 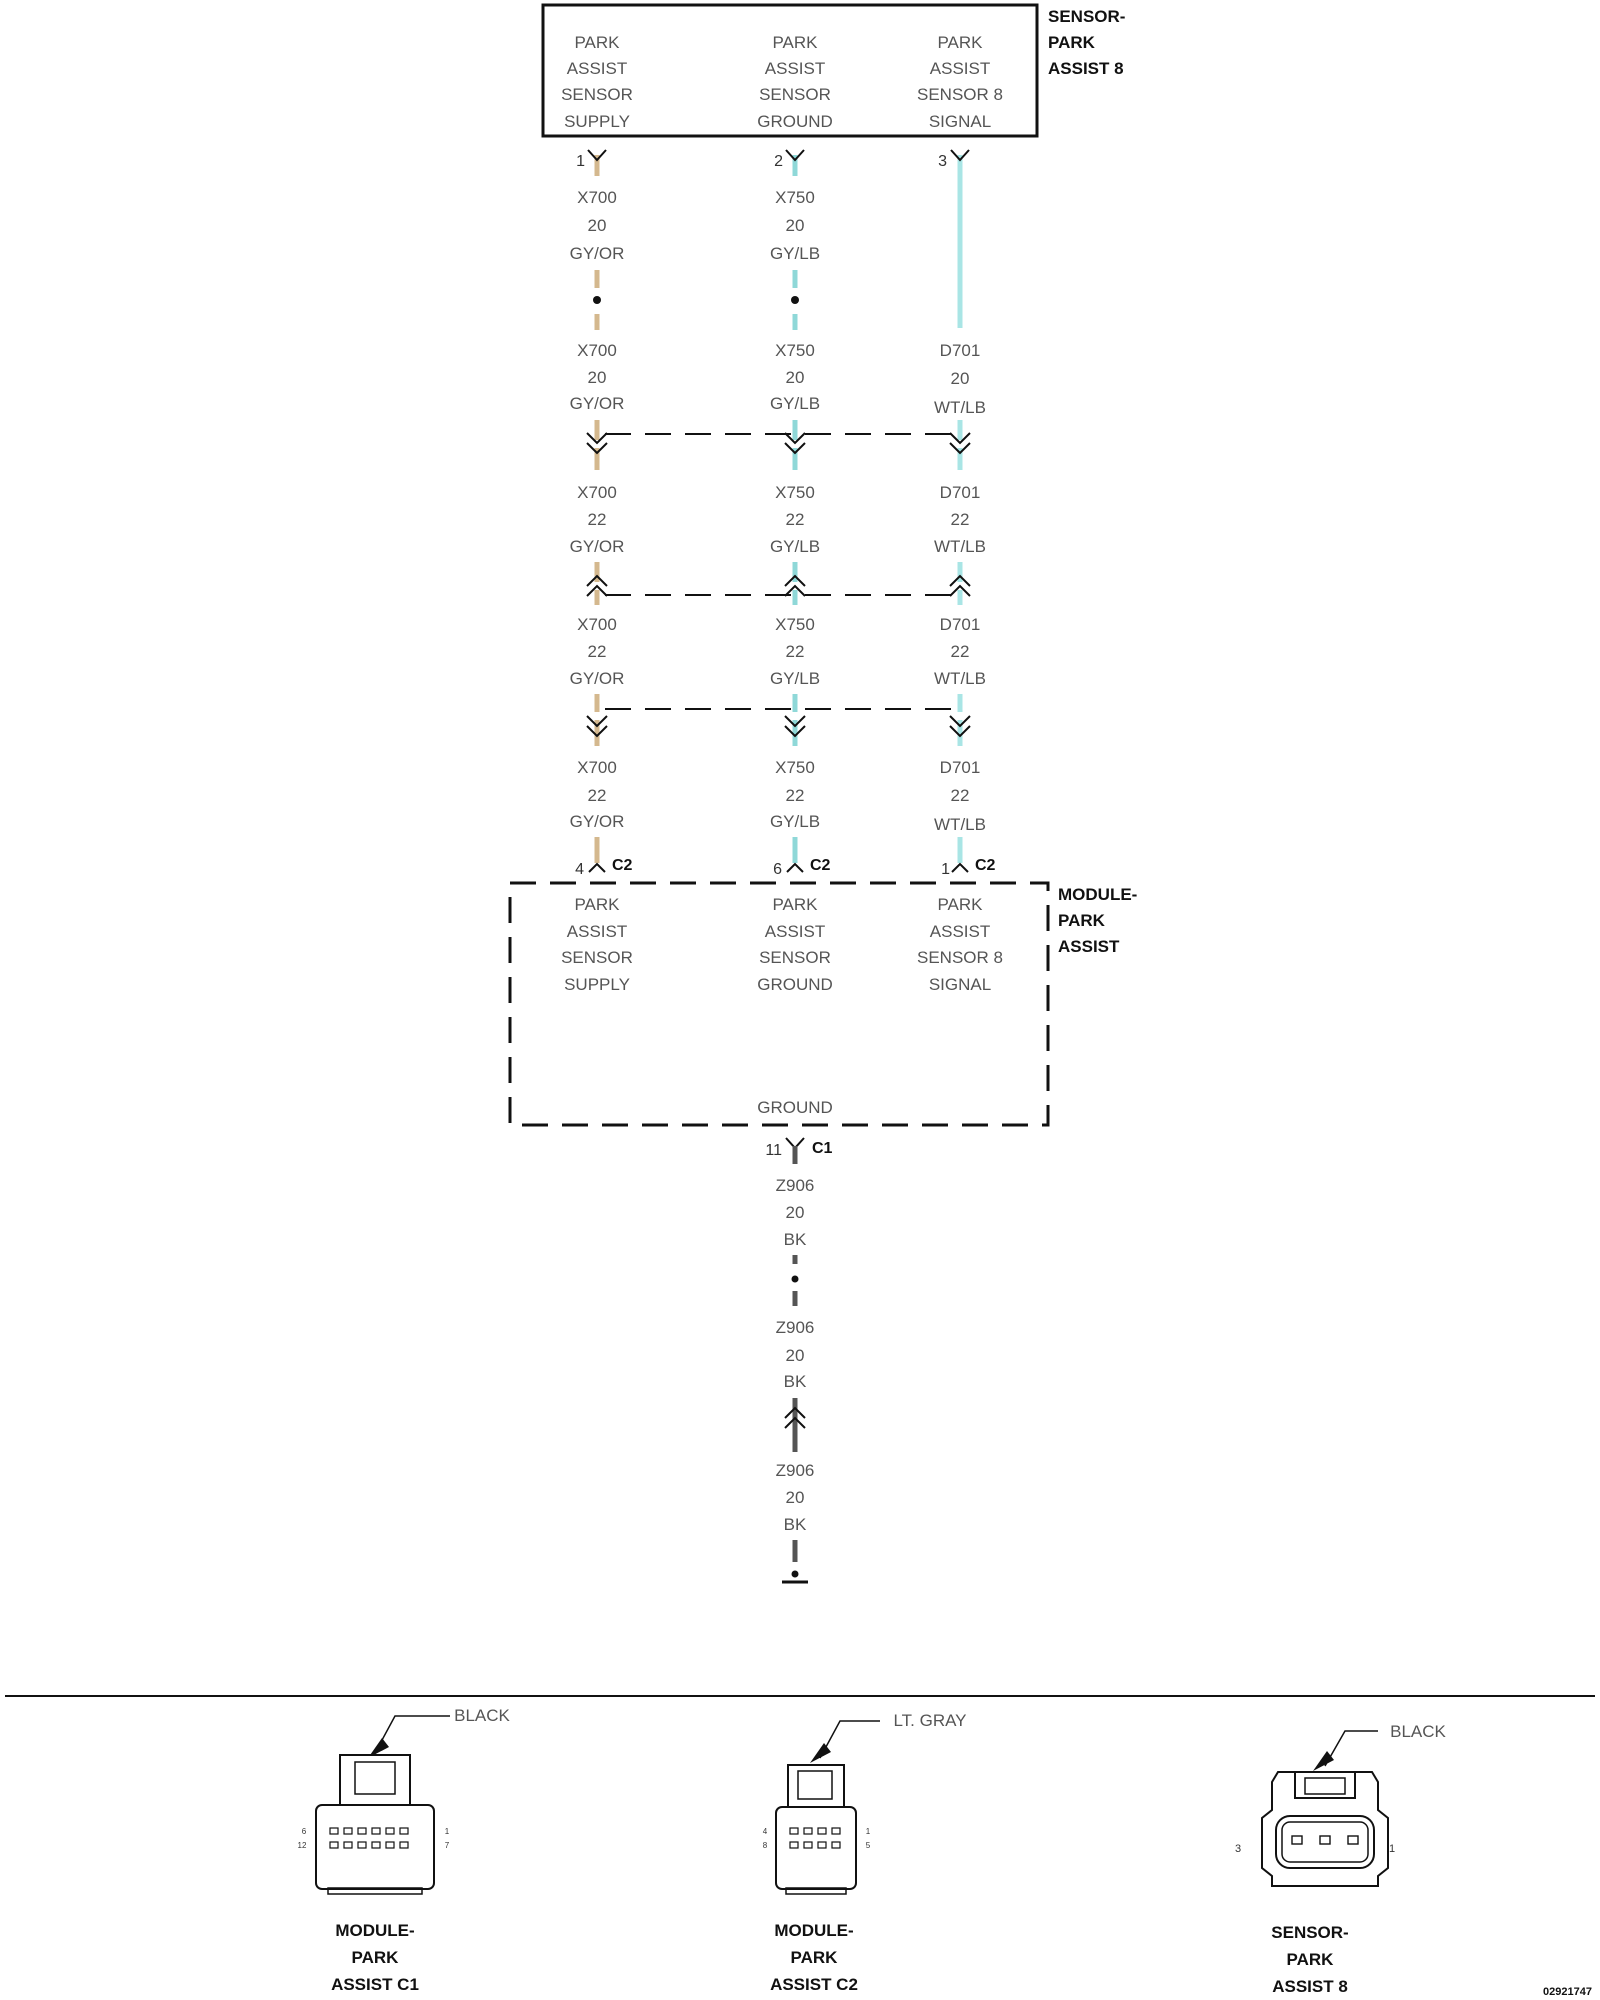 I want to click on connector-pin-label: 7, so click(x=447, y=1845).